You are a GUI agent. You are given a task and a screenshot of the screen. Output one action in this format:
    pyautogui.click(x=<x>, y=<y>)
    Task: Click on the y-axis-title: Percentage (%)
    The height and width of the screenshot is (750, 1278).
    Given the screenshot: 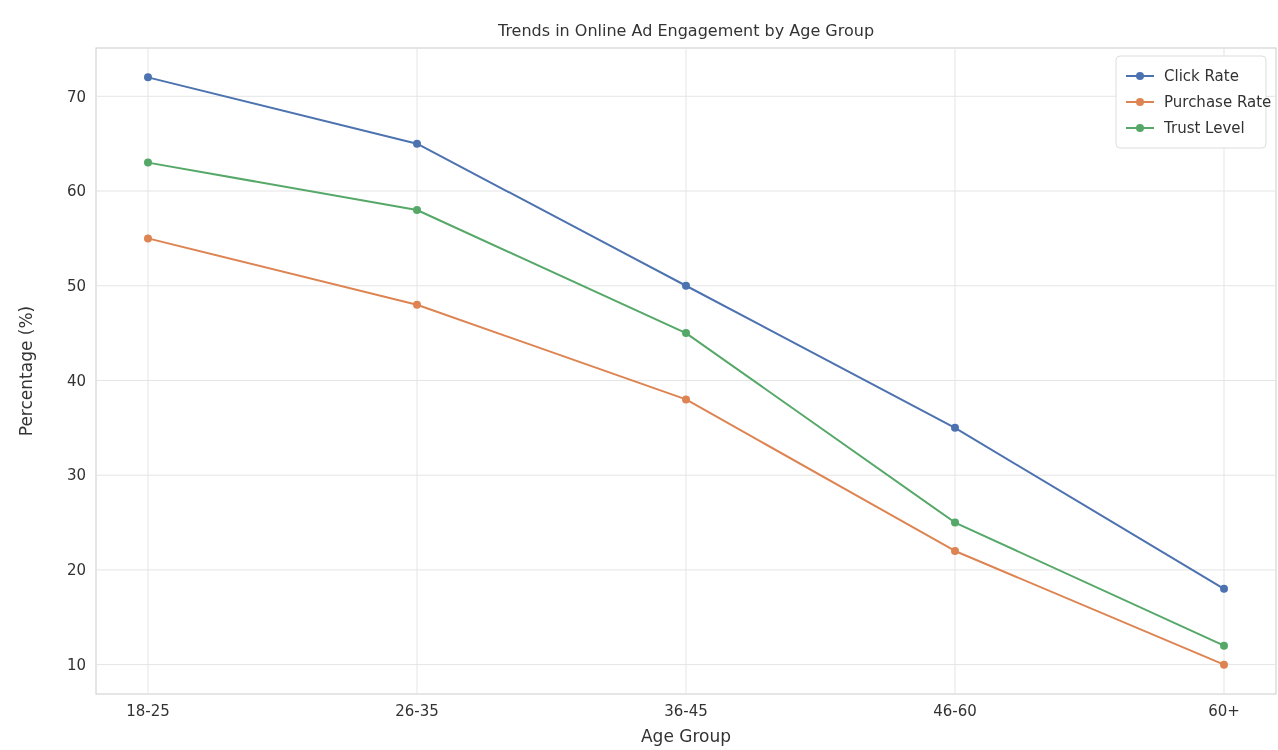 What is the action you would take?
    pyautogui.click(x=26, y=371)
    